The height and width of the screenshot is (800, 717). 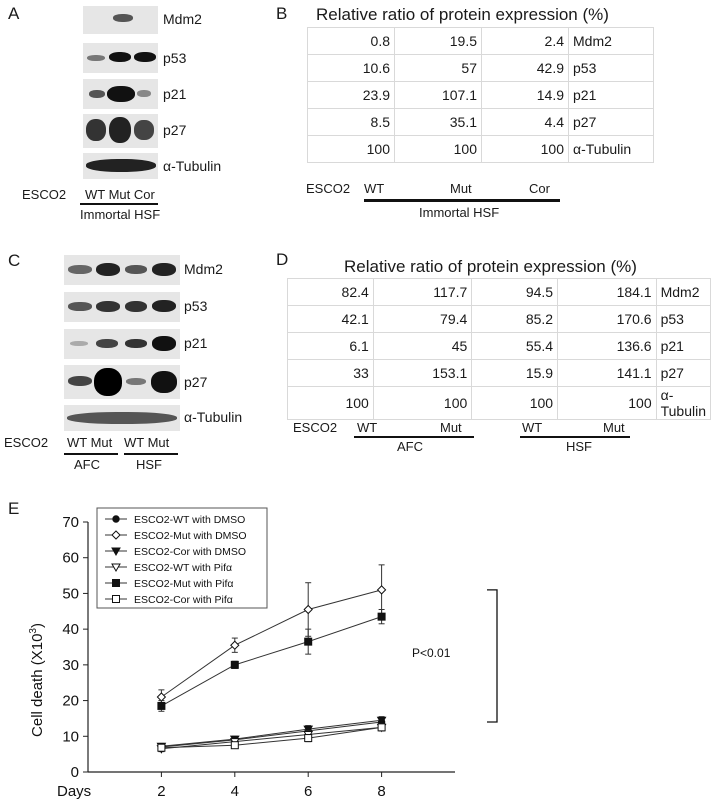 What do you see at coordinates (119, 204) in the screenshot?
I see `group-bar-a` at bounding box center [119, 204].